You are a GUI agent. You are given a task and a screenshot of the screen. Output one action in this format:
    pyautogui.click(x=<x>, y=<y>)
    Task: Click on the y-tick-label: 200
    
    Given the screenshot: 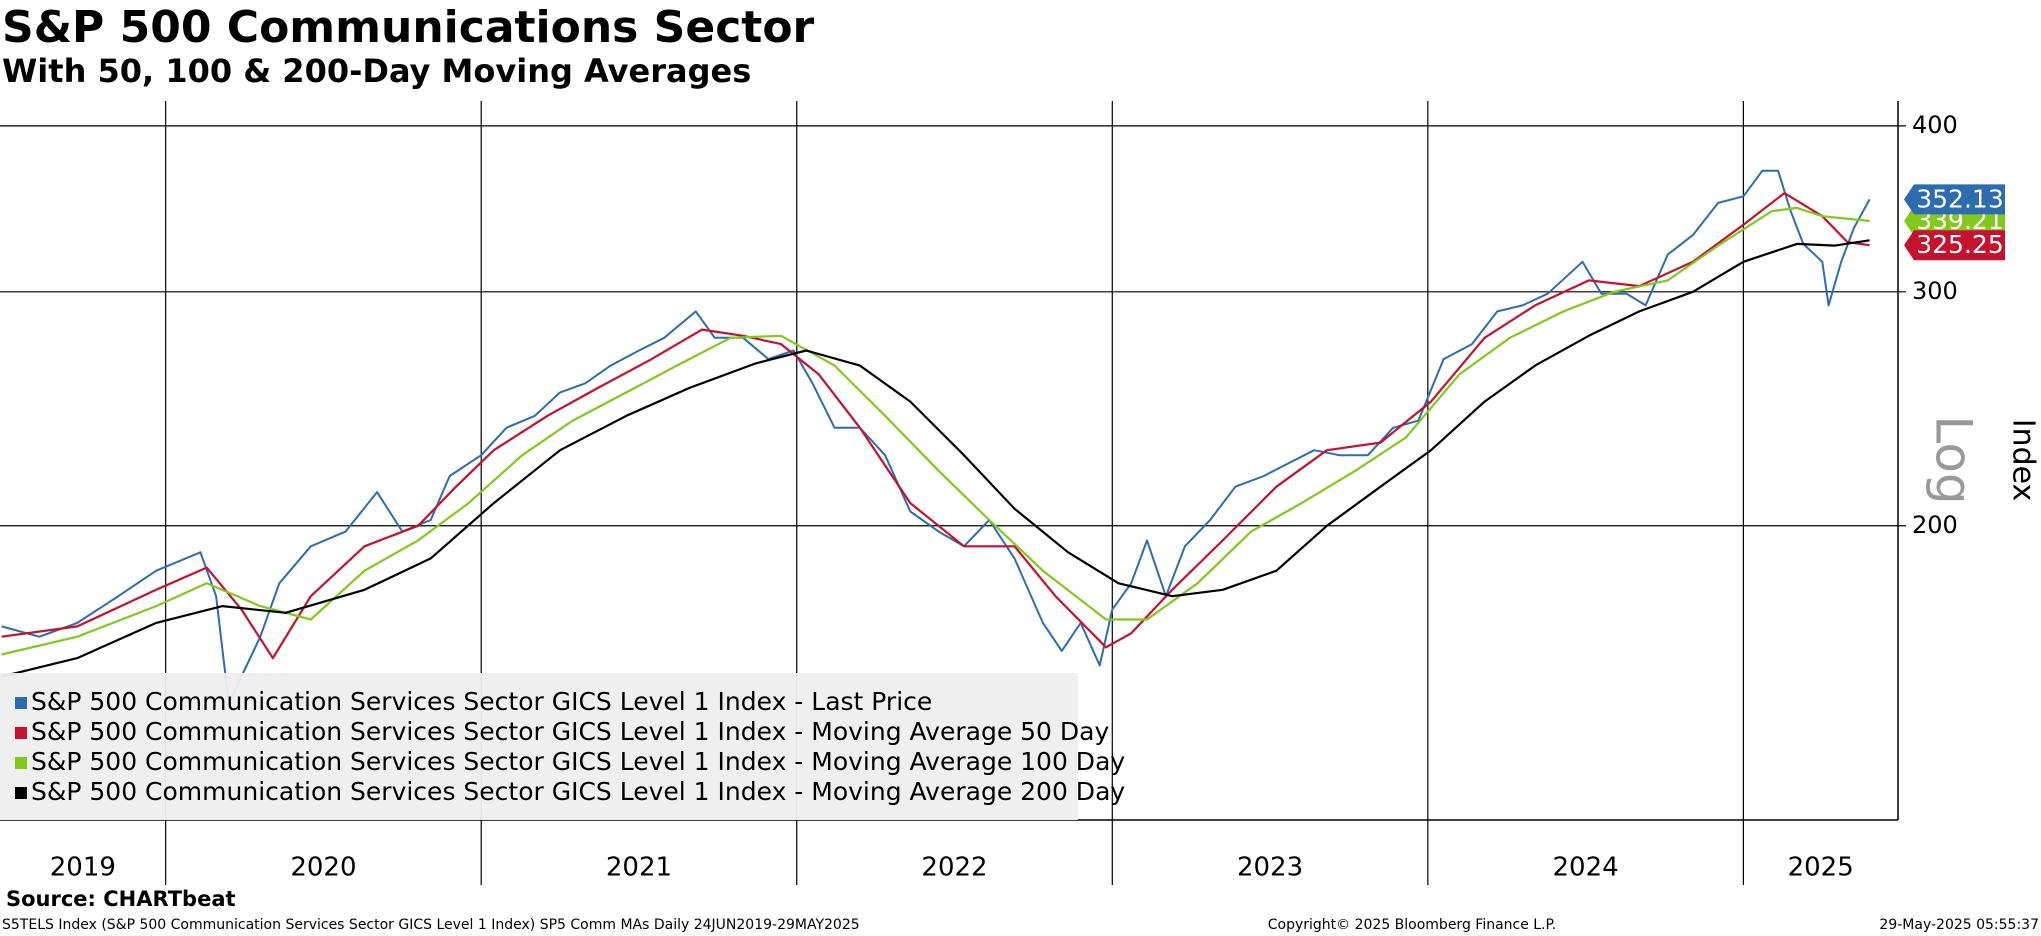 What is the action you would take?
    pyautogui.click(x=1935, y=525)
    